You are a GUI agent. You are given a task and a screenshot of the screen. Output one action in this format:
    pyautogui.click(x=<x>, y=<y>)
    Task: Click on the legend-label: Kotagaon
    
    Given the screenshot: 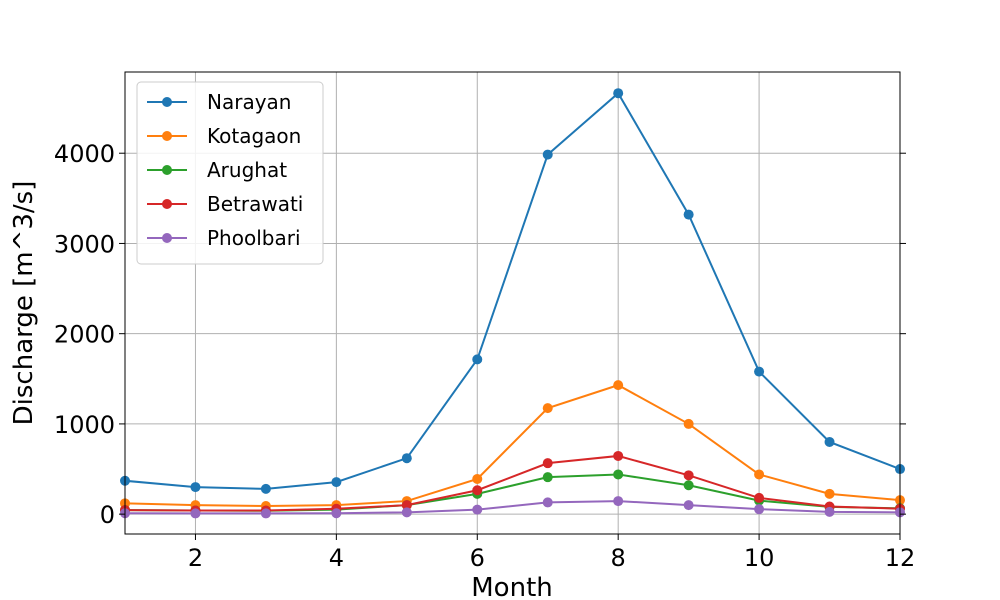 What is the action you would take?
    pyautogui.click(x=254, y=136)
    